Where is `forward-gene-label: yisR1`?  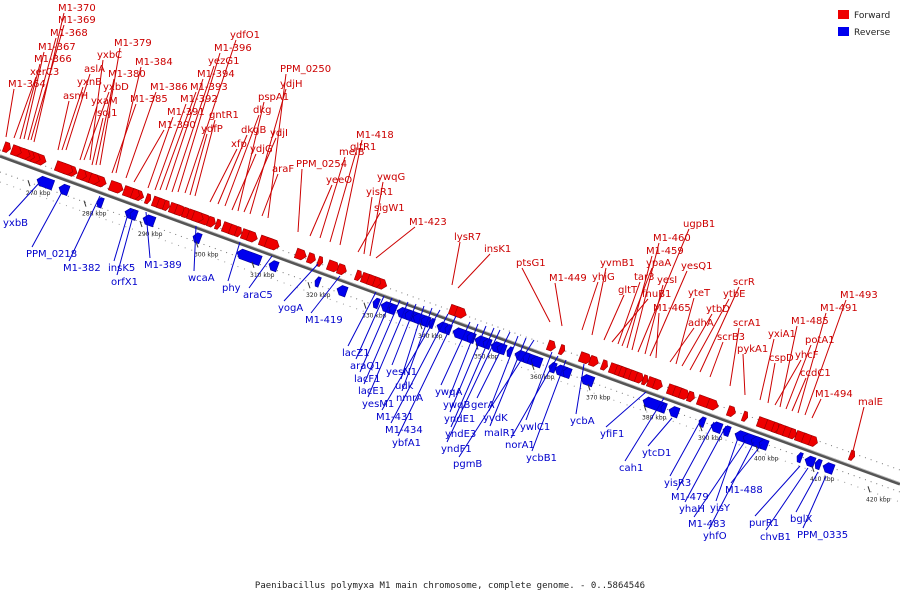 forward-gene-label: yisR1 is located at coordinates (379, 192).